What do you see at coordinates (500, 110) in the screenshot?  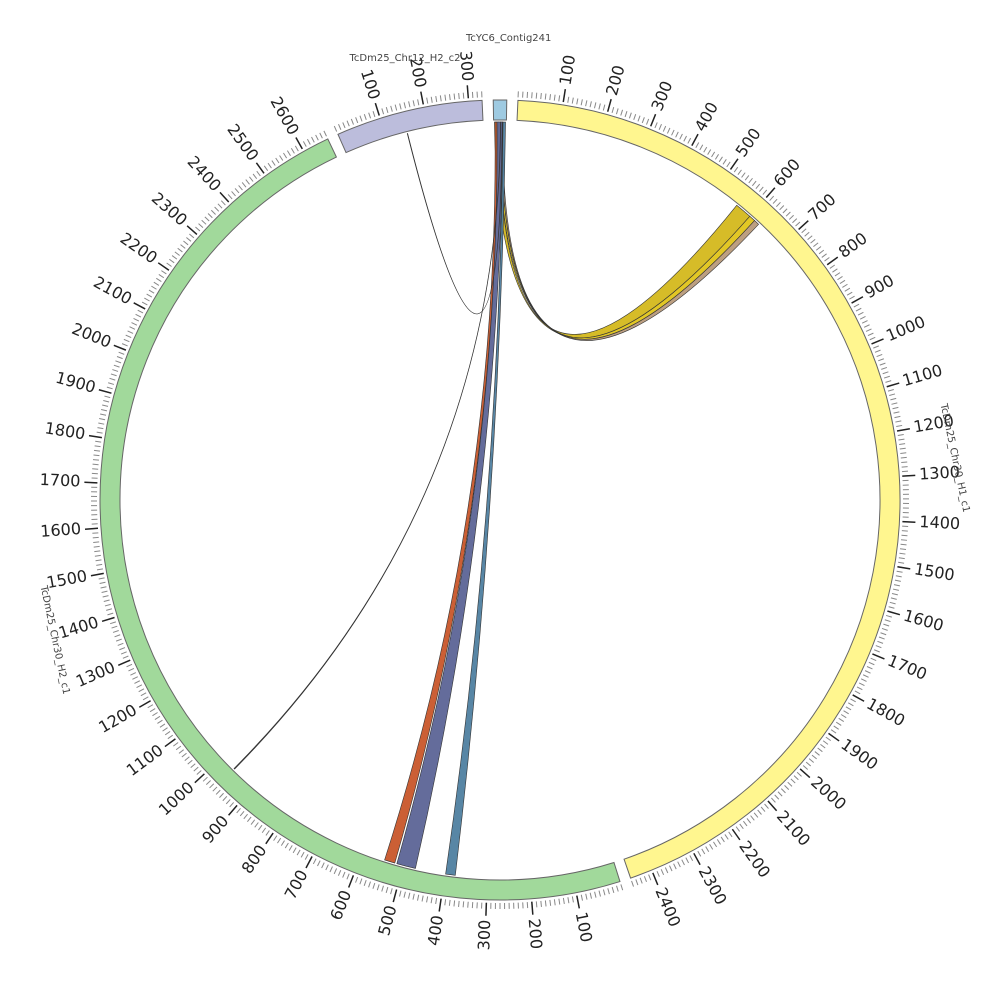 I see `segment-arc` at bounding box center [500, 110].